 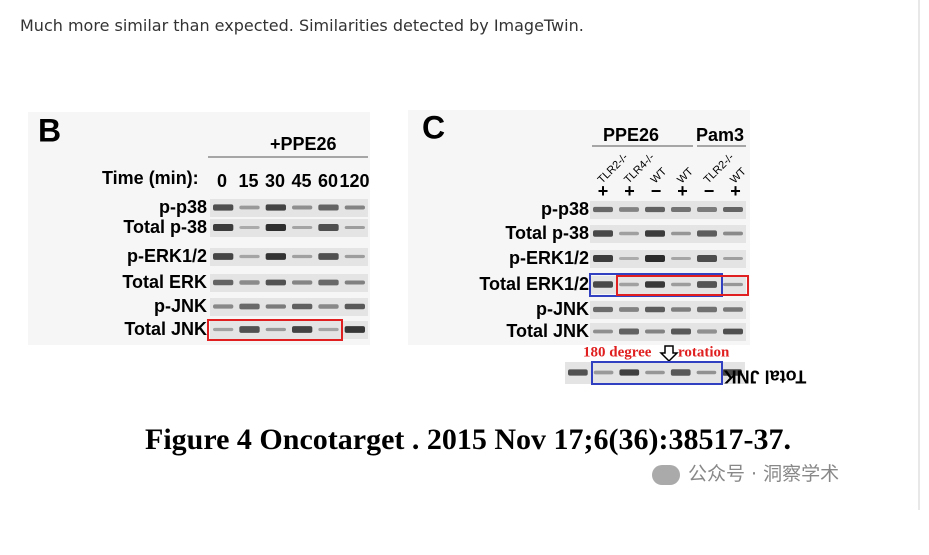 What do you see at coordinates (704, 352) in the screenshot?
I see `rotation-word: rotation` at bounding box center [704, 352].